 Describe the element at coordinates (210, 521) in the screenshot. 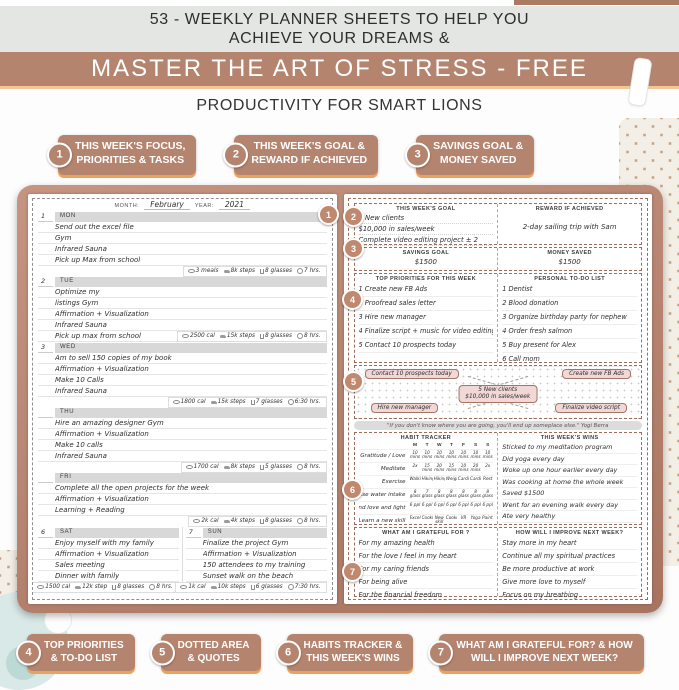

I see `stat-value: 2k cal` at that location.